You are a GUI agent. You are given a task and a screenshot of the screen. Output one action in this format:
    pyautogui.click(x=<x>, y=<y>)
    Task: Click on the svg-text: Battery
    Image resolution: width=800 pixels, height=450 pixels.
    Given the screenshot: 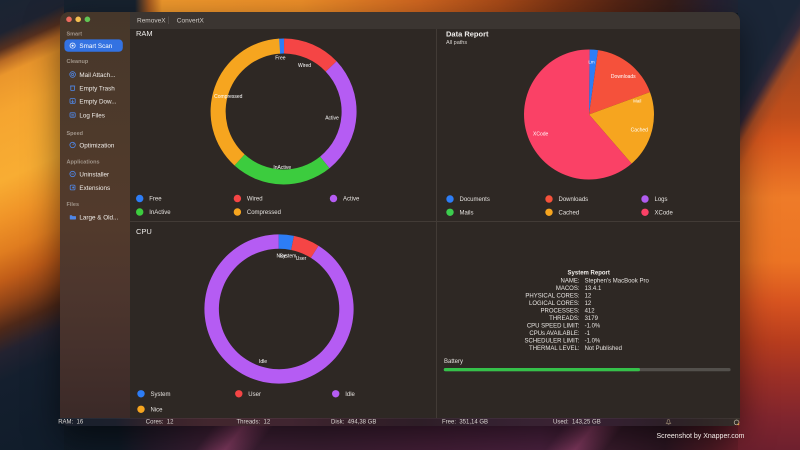 What is the action you would take?
    pyautogui.click(x=453, y=362)
    